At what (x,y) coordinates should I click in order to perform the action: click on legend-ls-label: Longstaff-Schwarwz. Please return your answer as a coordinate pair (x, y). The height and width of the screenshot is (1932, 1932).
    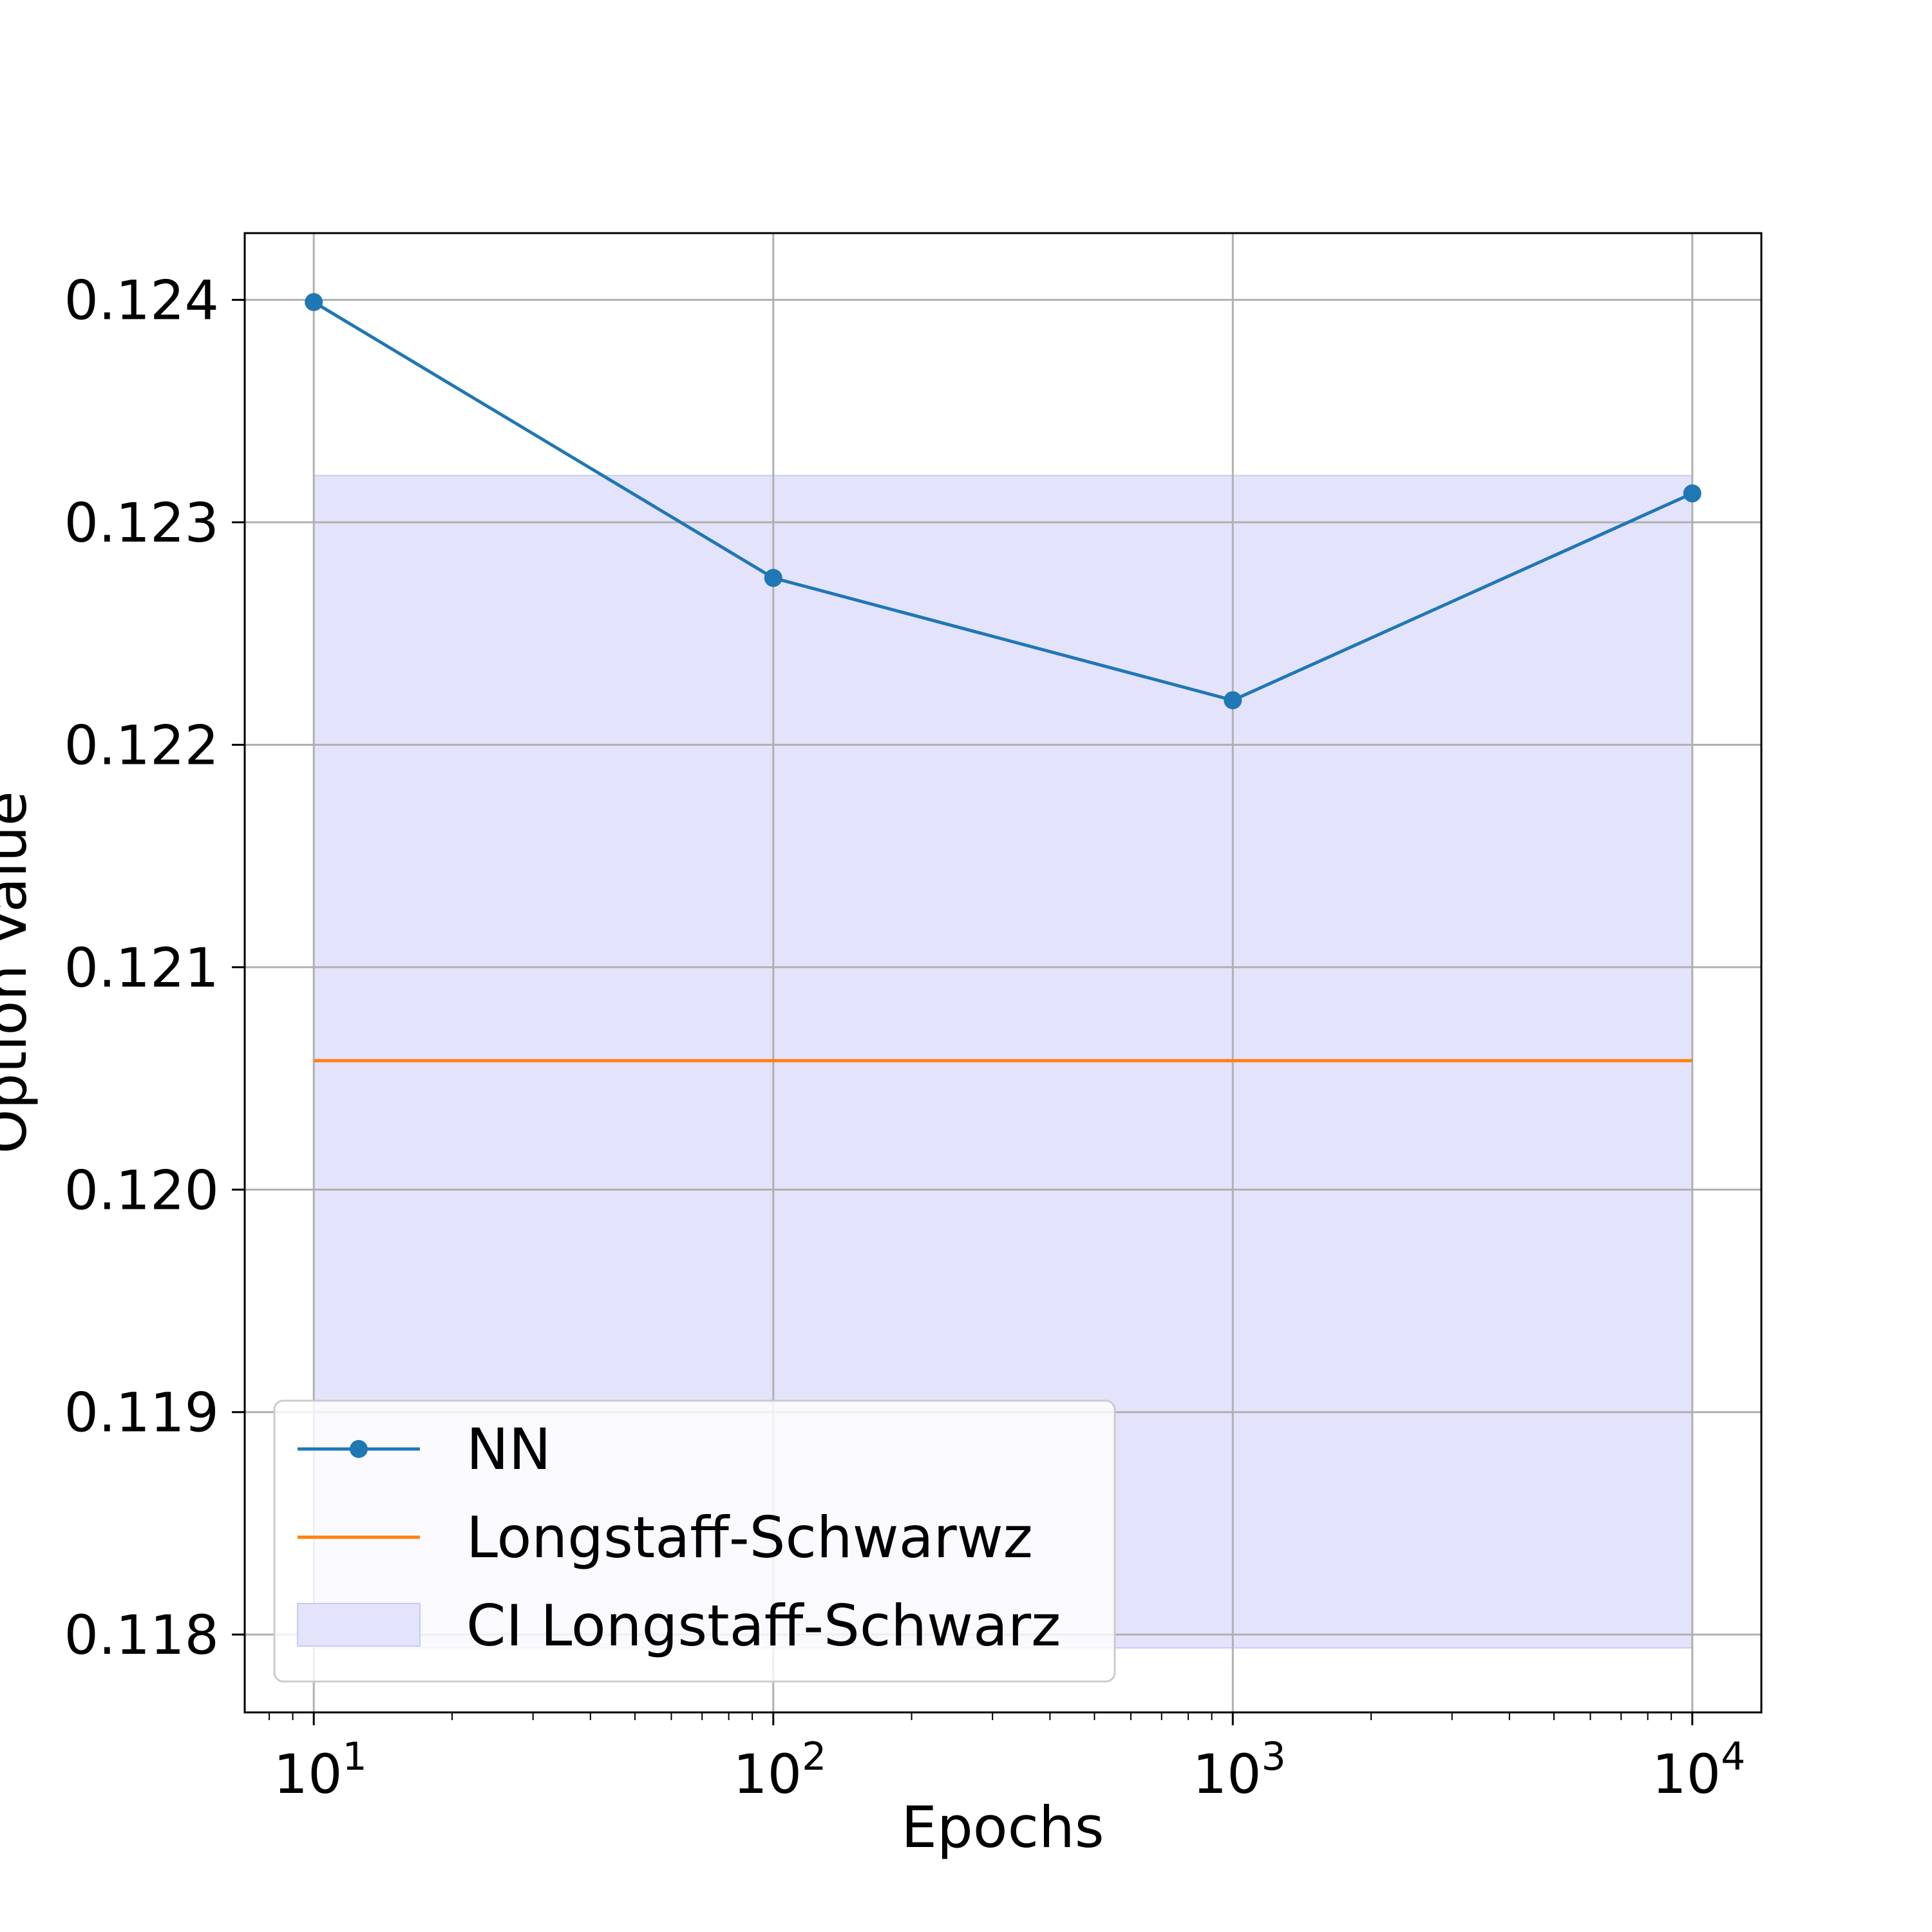
    Looking at the image, I should click on (749, 1537).